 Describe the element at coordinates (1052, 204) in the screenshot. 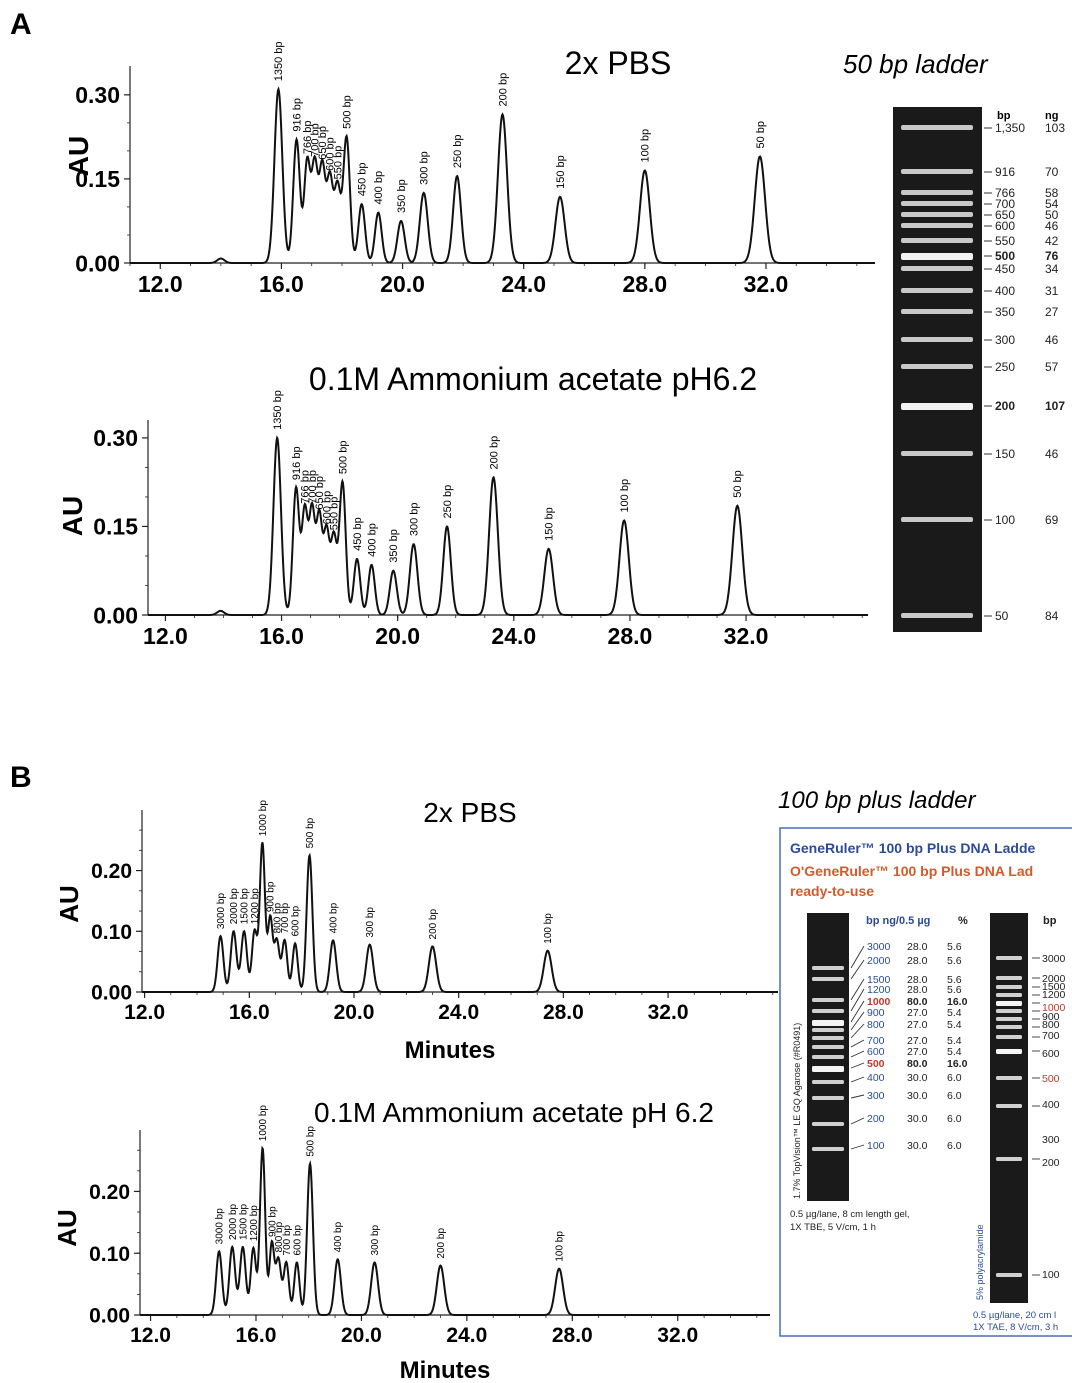

I see `gel-ng-label: 54` at that location.